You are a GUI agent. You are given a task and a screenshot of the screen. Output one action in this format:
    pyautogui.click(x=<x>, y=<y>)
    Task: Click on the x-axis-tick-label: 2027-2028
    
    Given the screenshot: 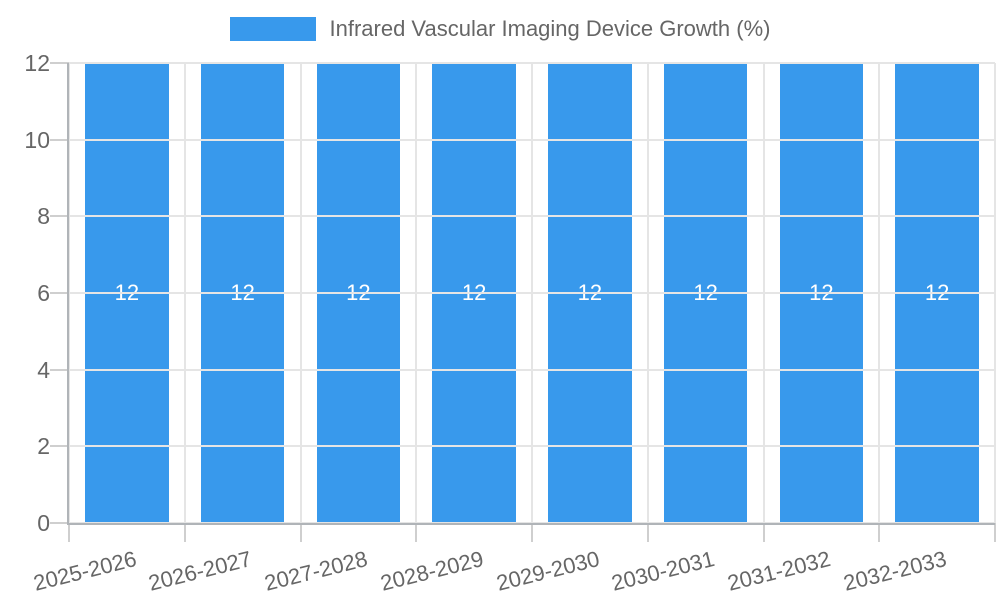 What is the action you would take?
    pyautogui.click(x=316, y=571)
    